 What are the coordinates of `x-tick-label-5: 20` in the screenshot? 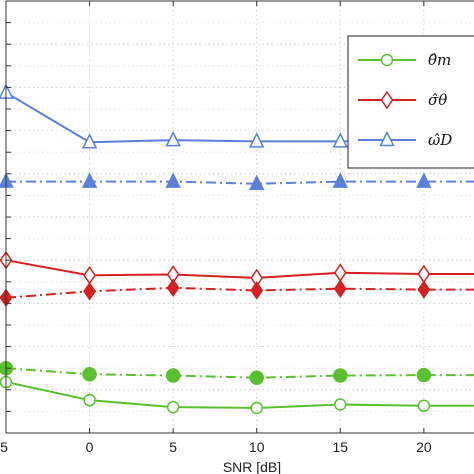 It's located at (424, 447).